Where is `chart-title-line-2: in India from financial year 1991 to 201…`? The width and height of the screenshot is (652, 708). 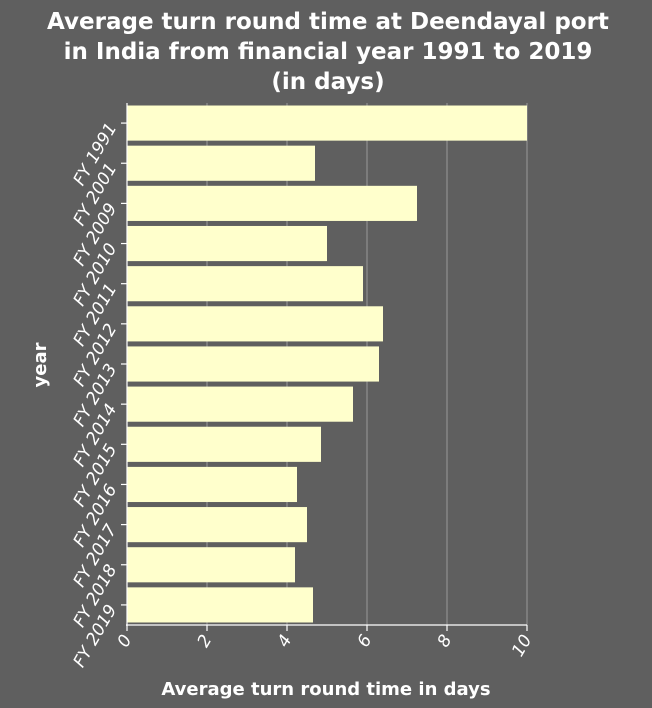
chart-title-line-2: in India from financial year 1991 to 201… is located at coordinates (328, 52).